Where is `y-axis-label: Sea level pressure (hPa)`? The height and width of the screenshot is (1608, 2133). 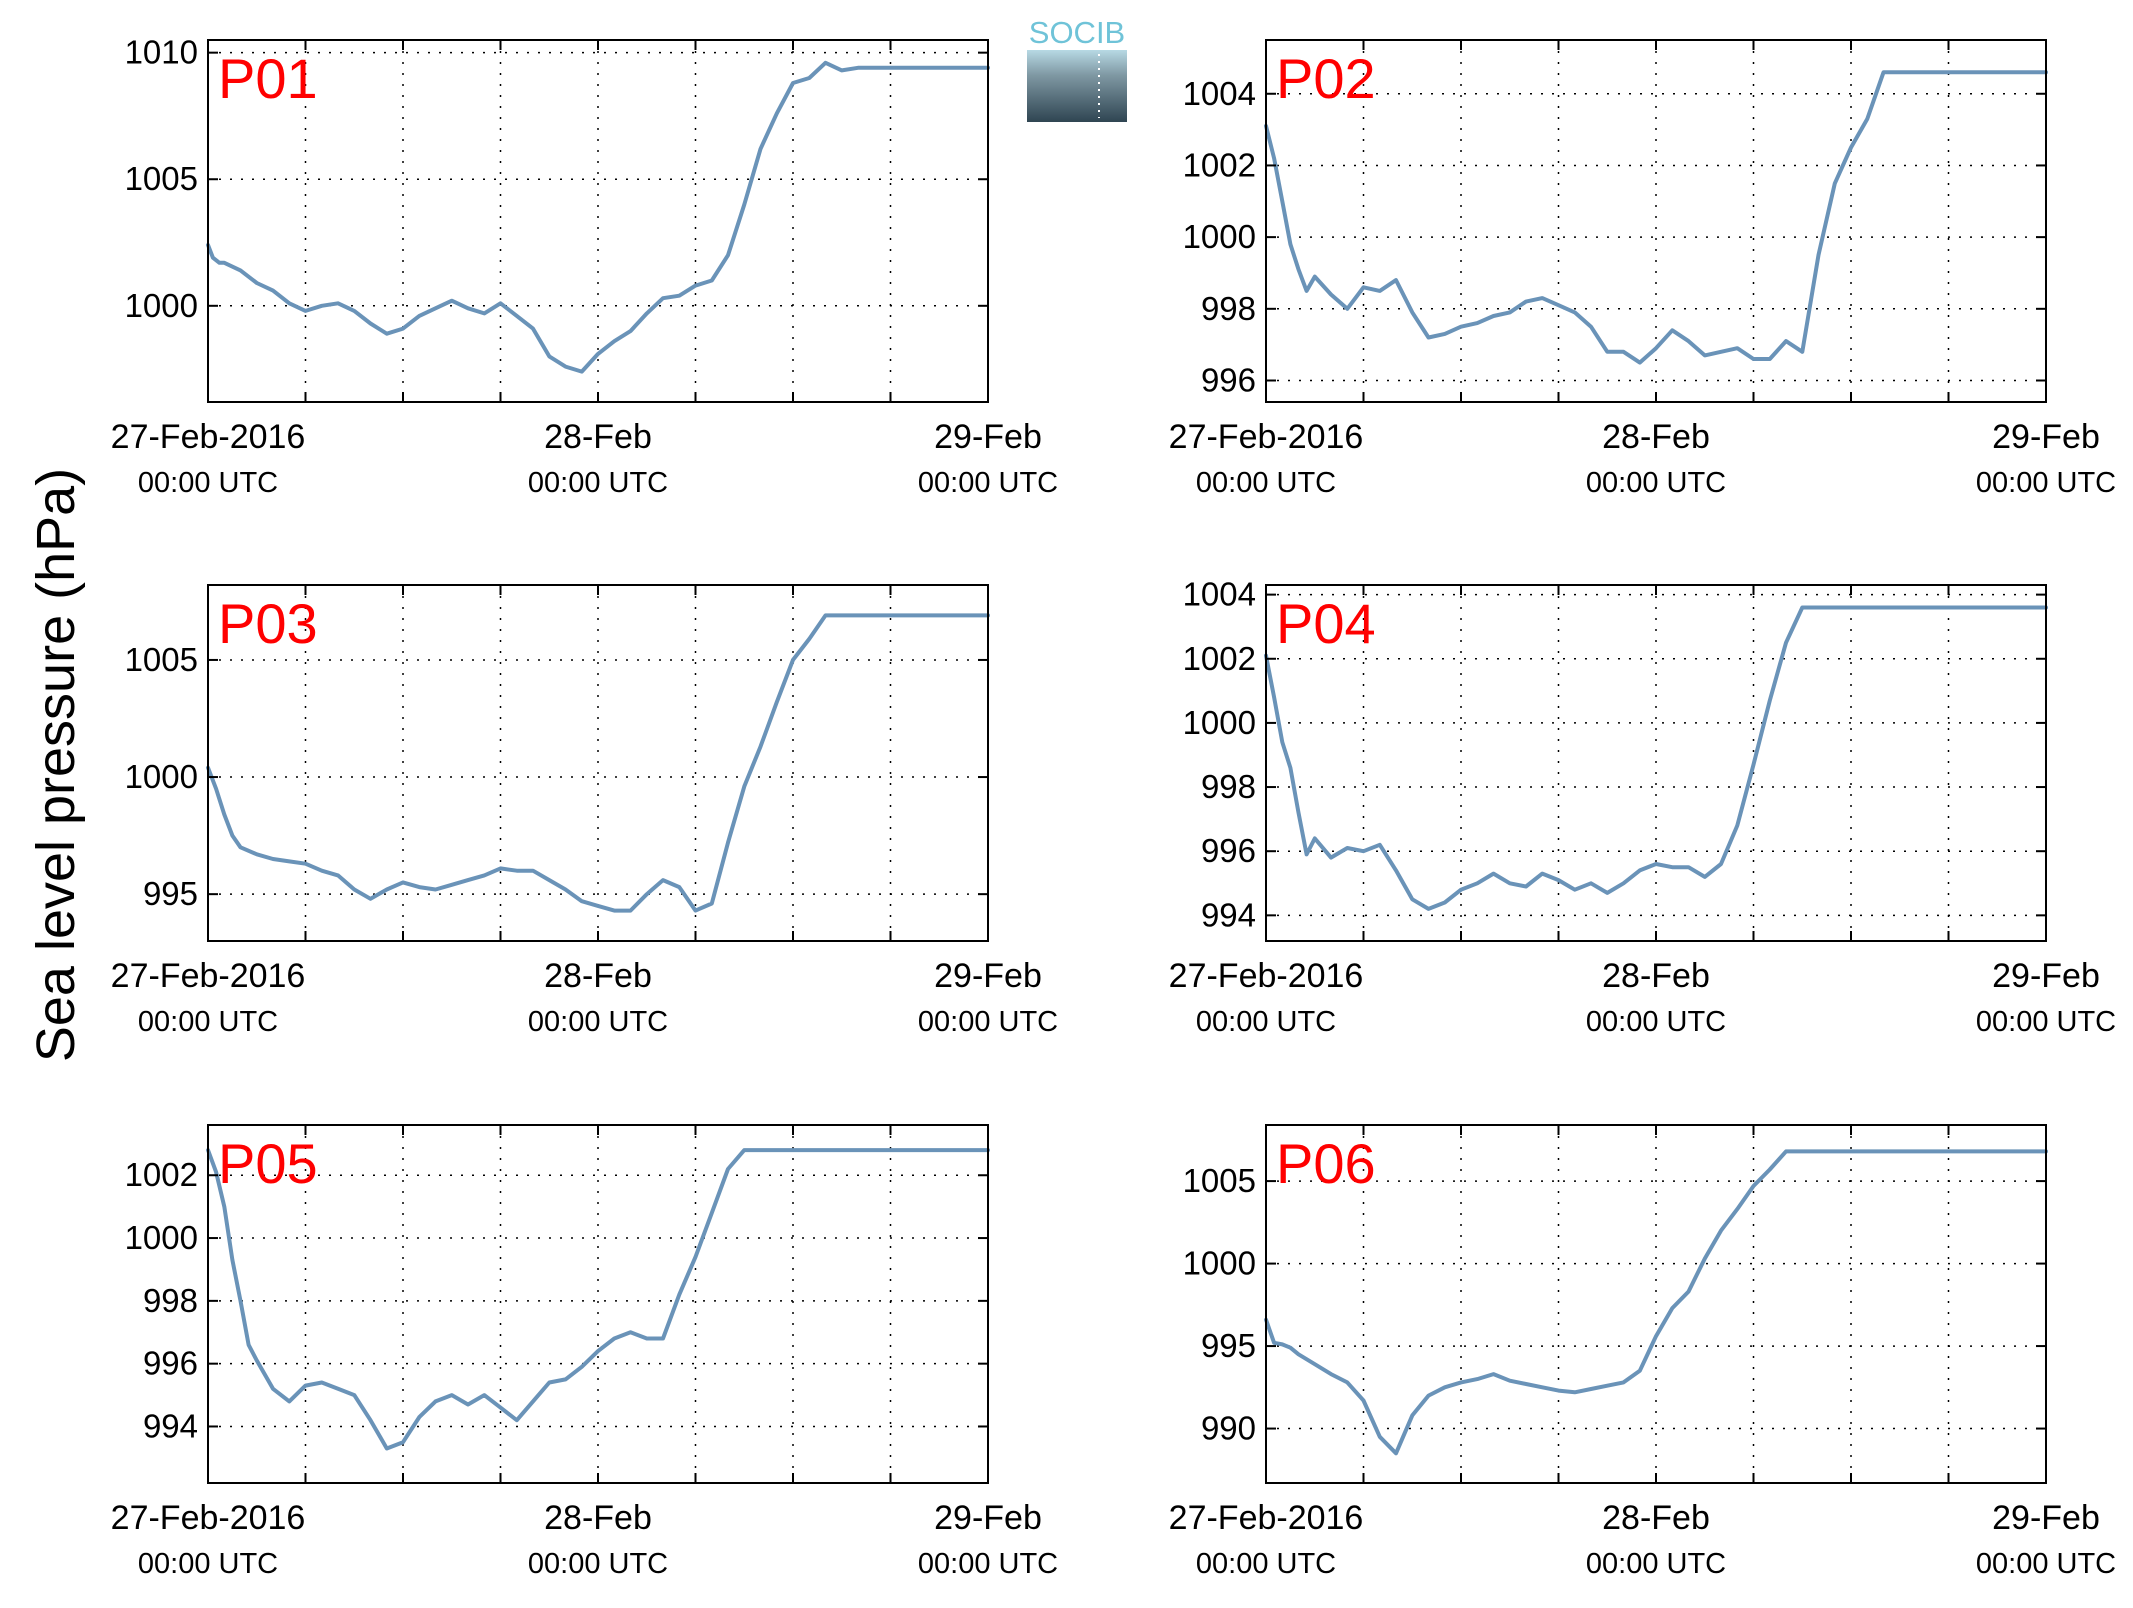 y-axis-label: Sea level pressure (hPa) is located at coordinates (56, 765).